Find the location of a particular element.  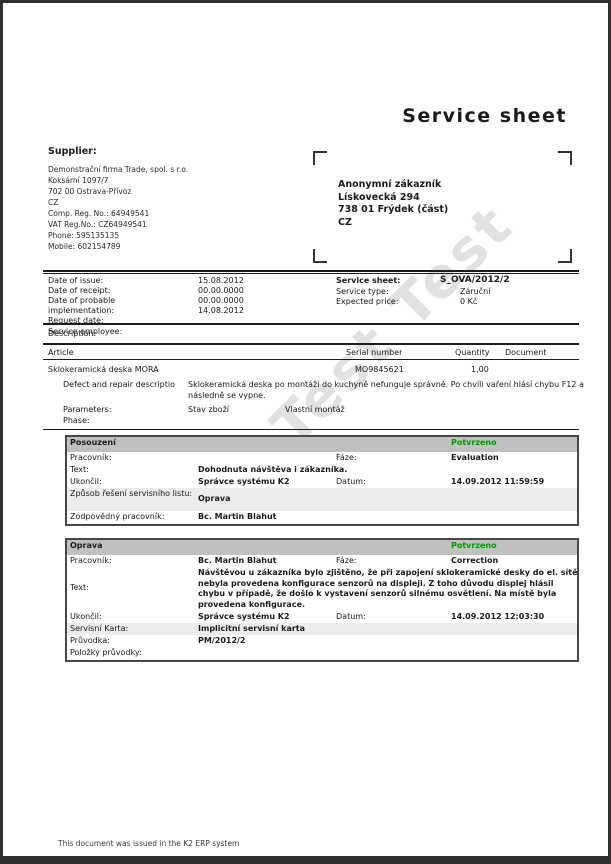

row-value: Oprava is located at coordinates (214, 498).